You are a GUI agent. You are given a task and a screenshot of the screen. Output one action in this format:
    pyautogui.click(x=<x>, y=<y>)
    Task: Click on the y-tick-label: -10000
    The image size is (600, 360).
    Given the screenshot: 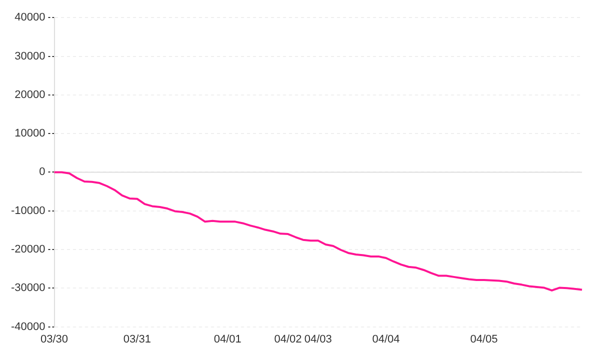 What is the action you would take?
    pyautogui.click(x=28, y=210)
    